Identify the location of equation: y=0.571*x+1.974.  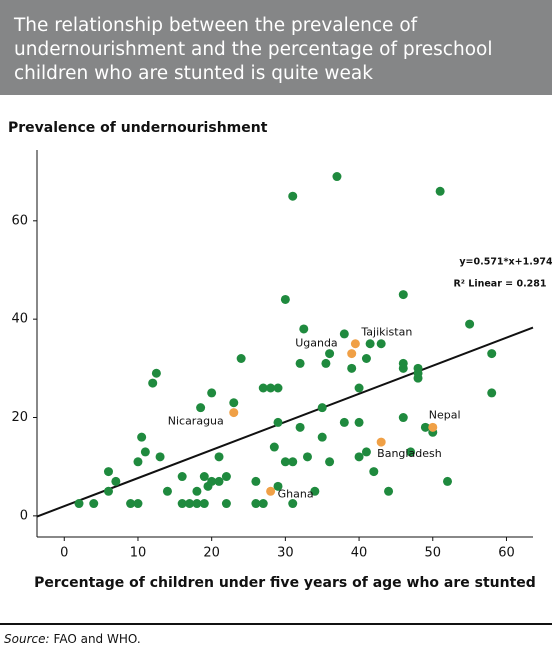
(505, 262).